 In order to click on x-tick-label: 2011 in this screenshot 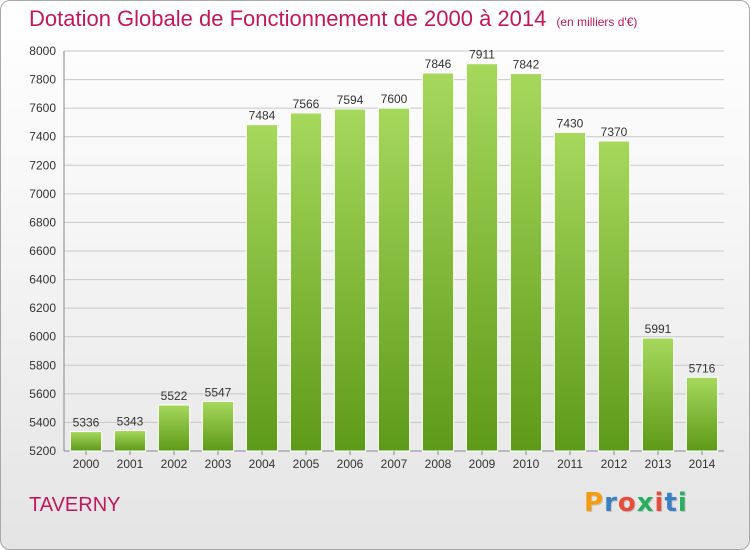, I will do `click(570, 464)`.